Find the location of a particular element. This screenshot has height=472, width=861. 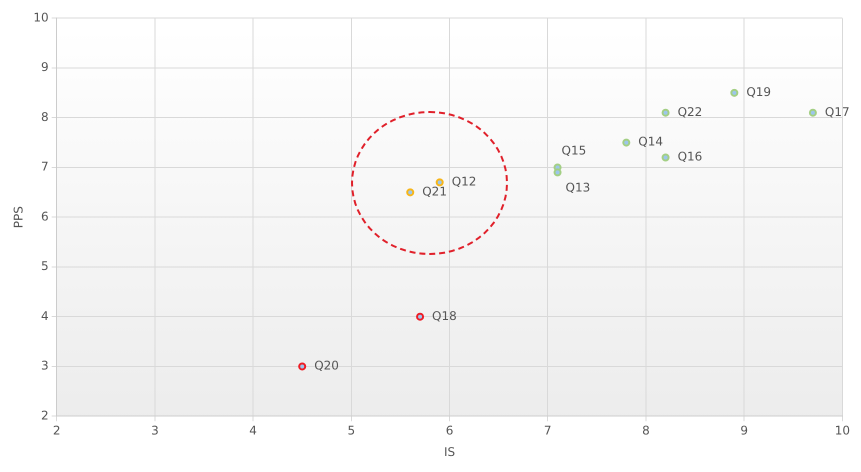

x-axis-title: IS is located at coordinates (450, 451).